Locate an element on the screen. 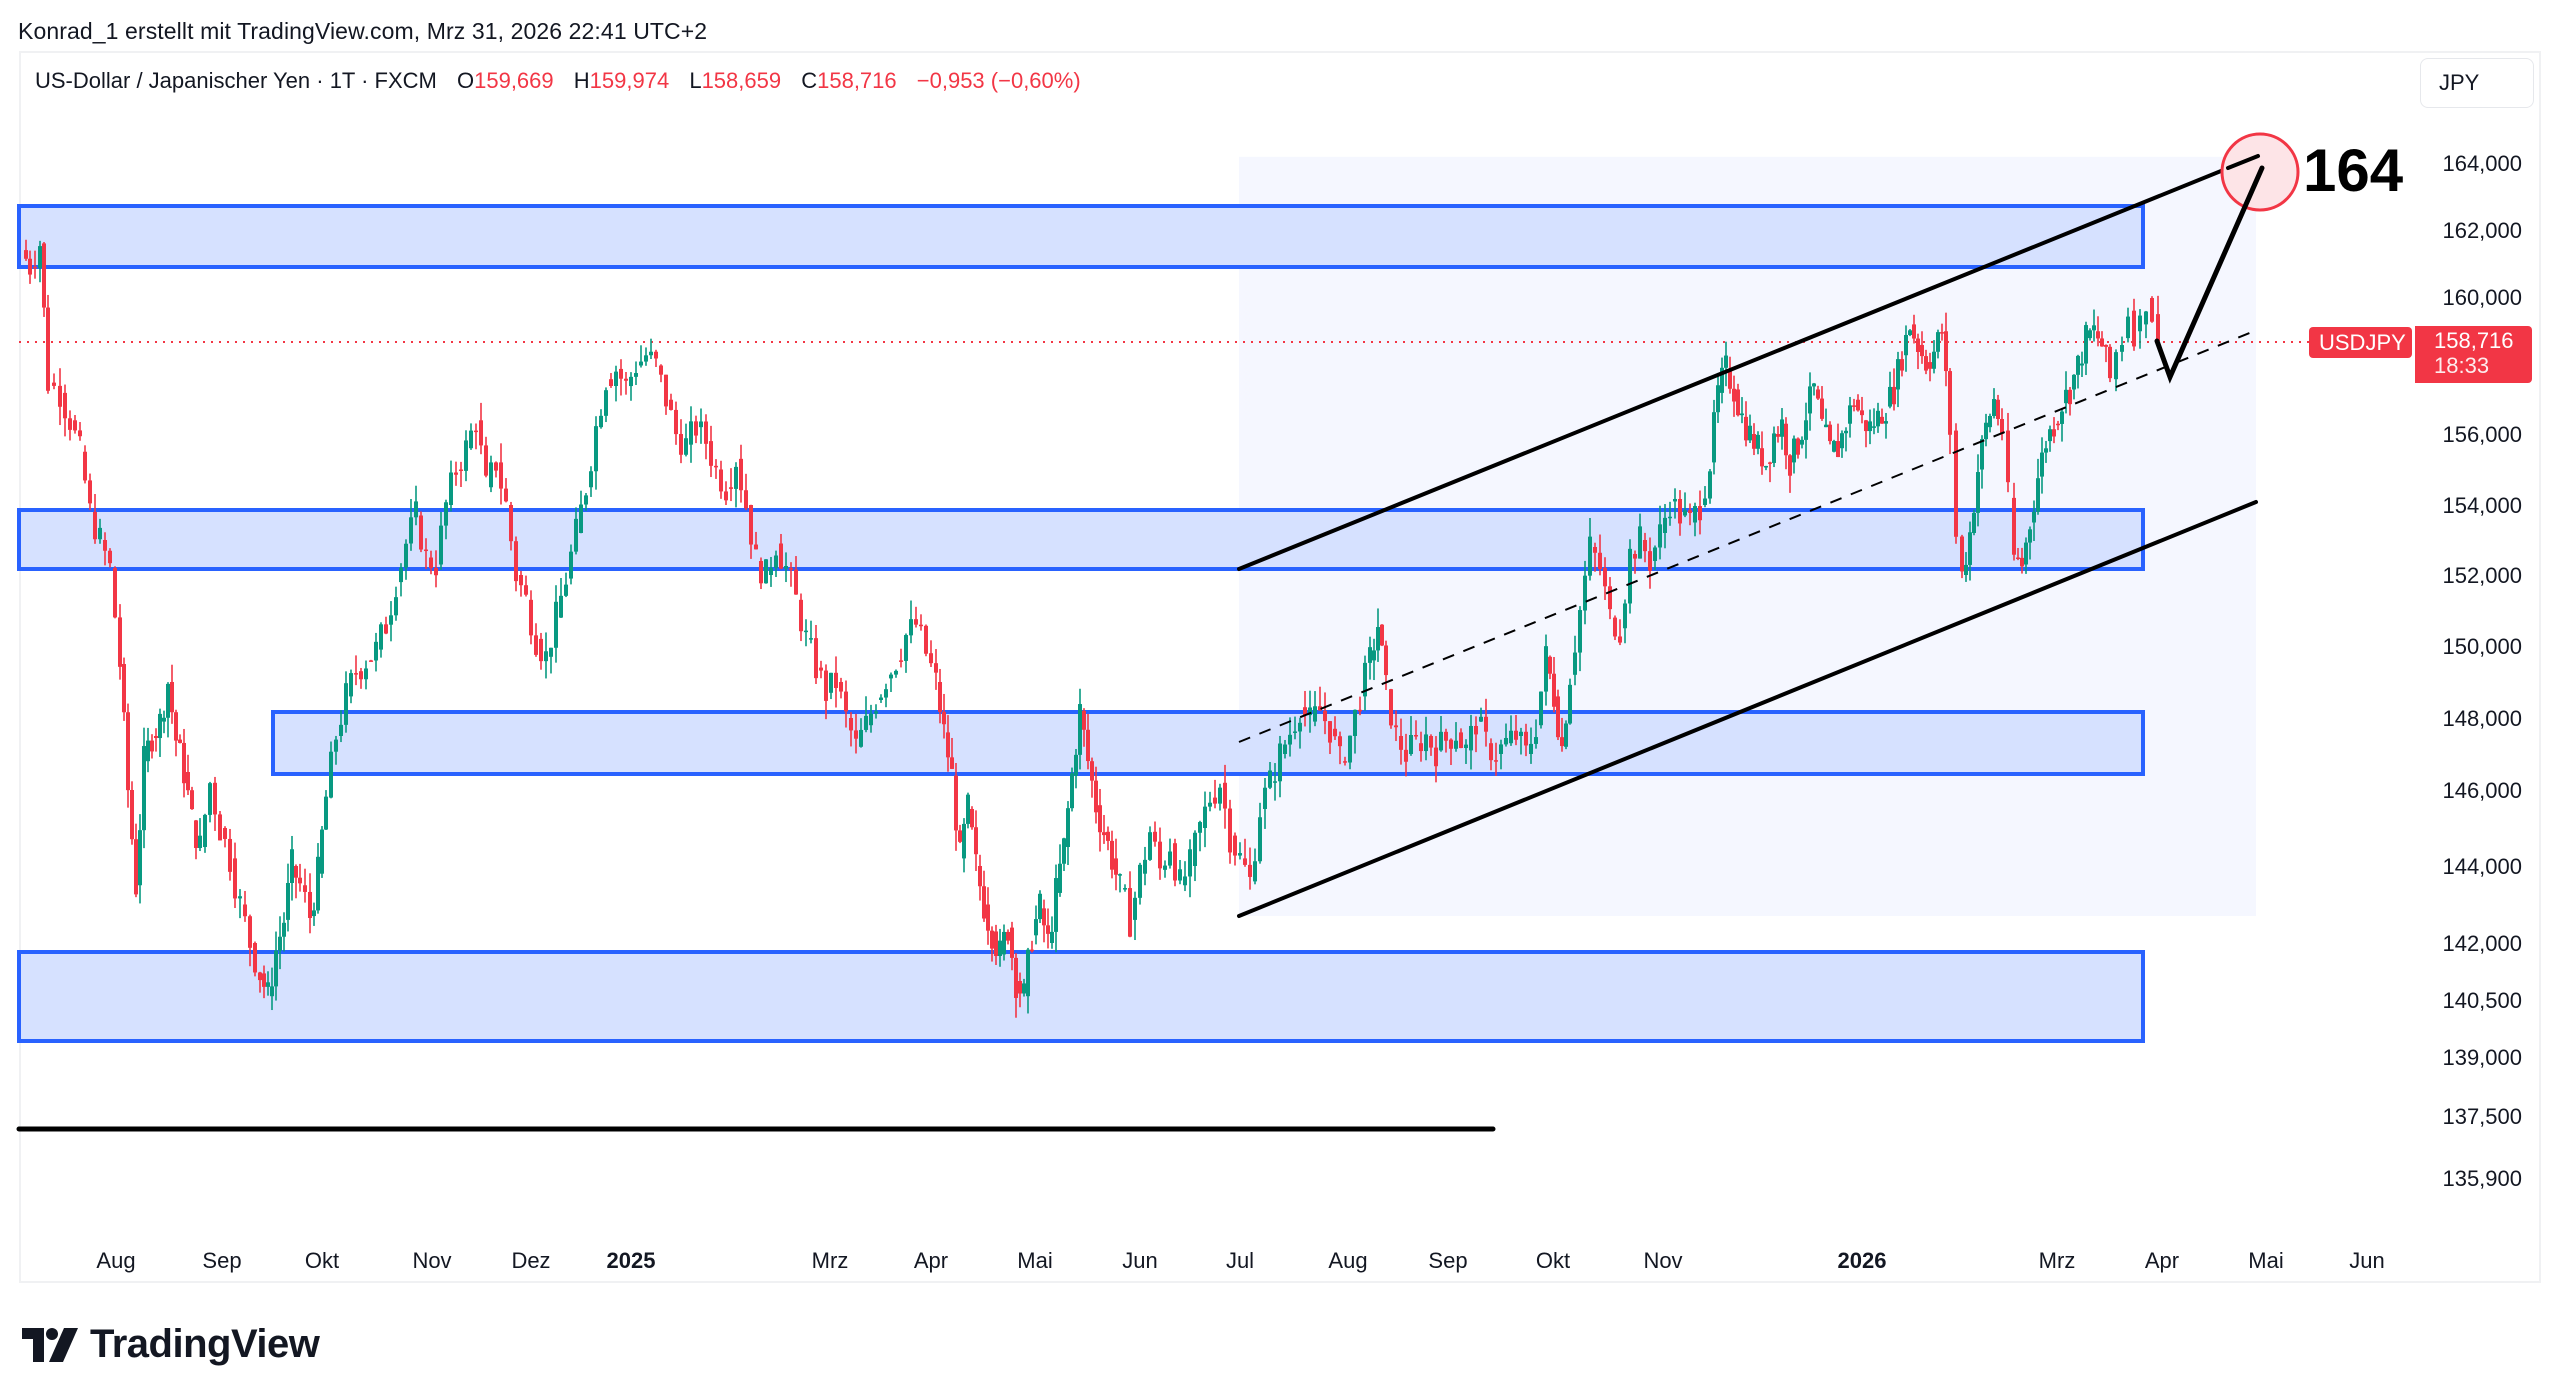 This screenshot has height=1398, width=2560. last-price-value: 158,716 is located at coordinates (2474, 340).